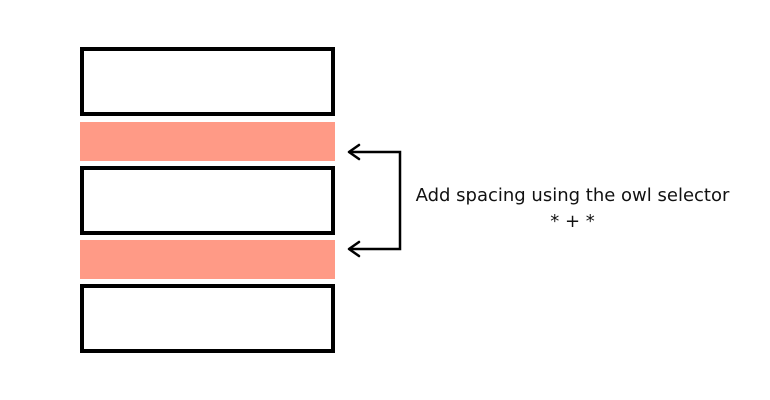 This screenshot has width=770, height=400. What do you see at coordinates (376, 200) in the screenshot?
I see `bracket-line` at bounding box center [376, 200].